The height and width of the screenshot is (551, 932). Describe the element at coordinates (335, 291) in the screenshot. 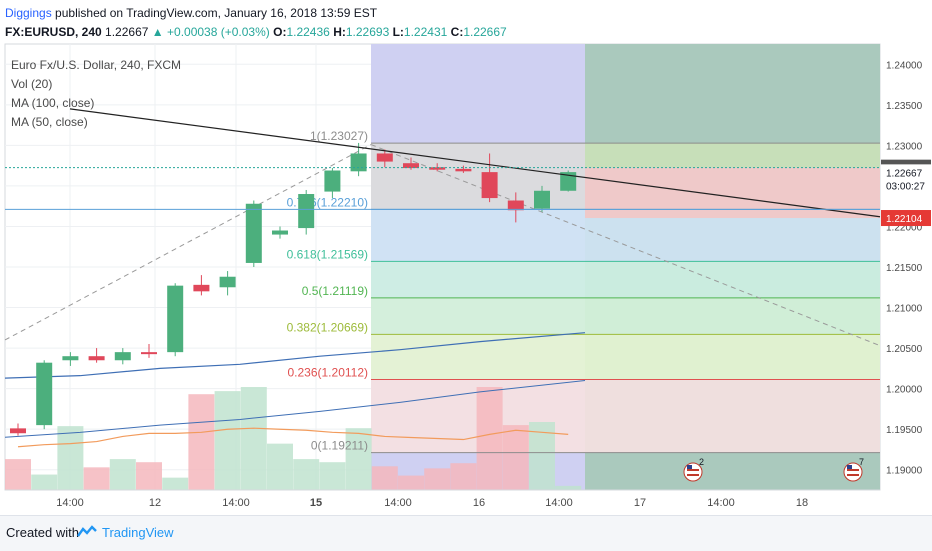

I see `fib-level-label: 0.5(1.21119)` at that location.